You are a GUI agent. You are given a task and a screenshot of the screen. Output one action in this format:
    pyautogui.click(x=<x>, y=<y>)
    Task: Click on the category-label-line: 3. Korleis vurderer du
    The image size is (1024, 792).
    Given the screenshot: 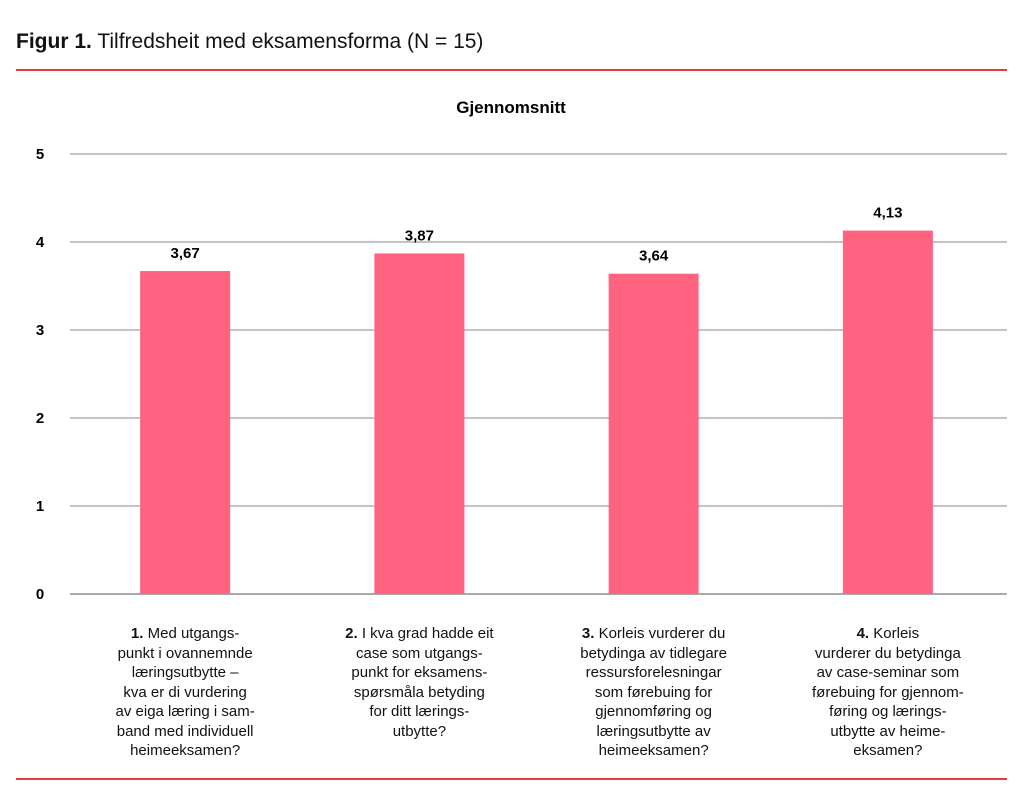 What is the action you would take?
    pyautogui.click(x=653, y=633)
    